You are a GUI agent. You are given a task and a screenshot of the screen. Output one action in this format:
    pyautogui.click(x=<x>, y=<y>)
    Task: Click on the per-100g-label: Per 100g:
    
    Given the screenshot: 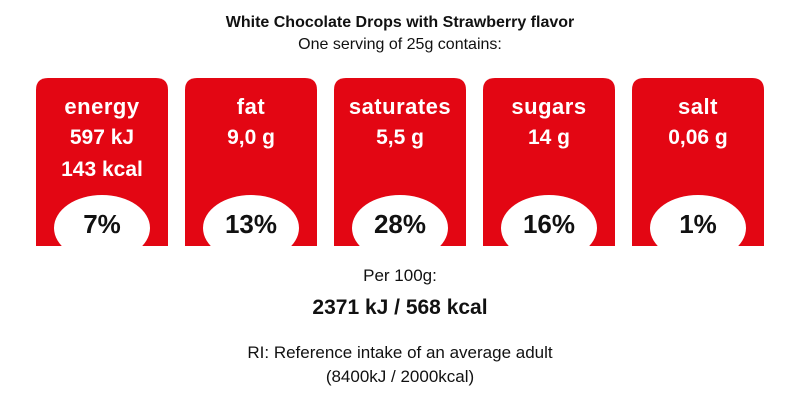 What is the action you would take?
    pyautogui.click(x=400, y=275)
    